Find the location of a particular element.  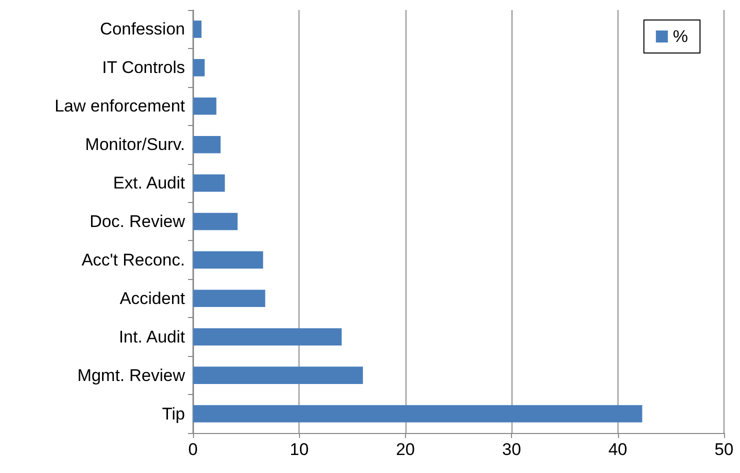

x-tick-label: 50 is located at coordinates (724, 449).